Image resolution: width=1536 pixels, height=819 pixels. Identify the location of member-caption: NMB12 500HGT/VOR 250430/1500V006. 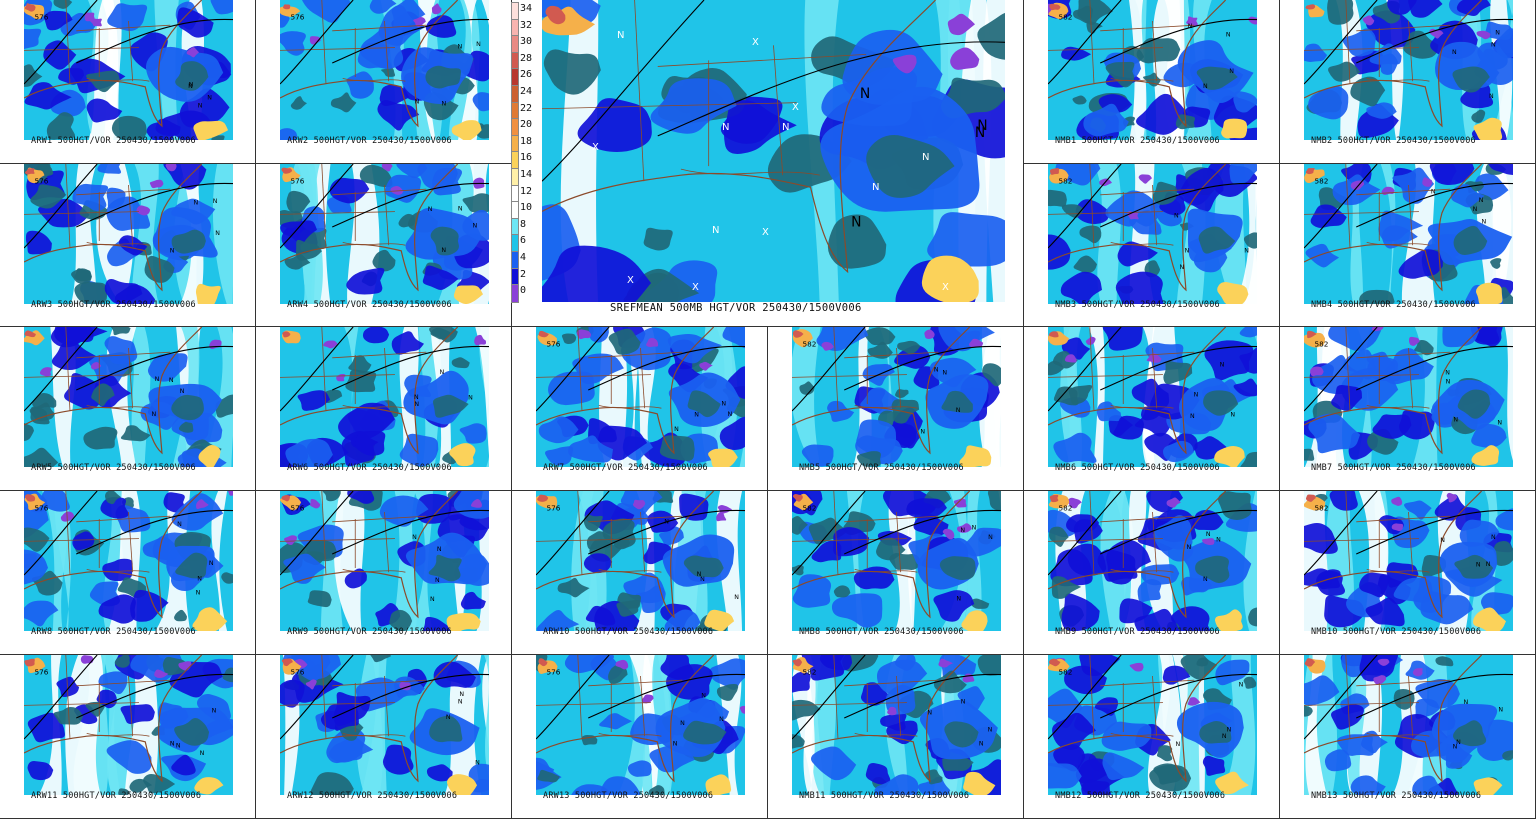
(1140, 796).